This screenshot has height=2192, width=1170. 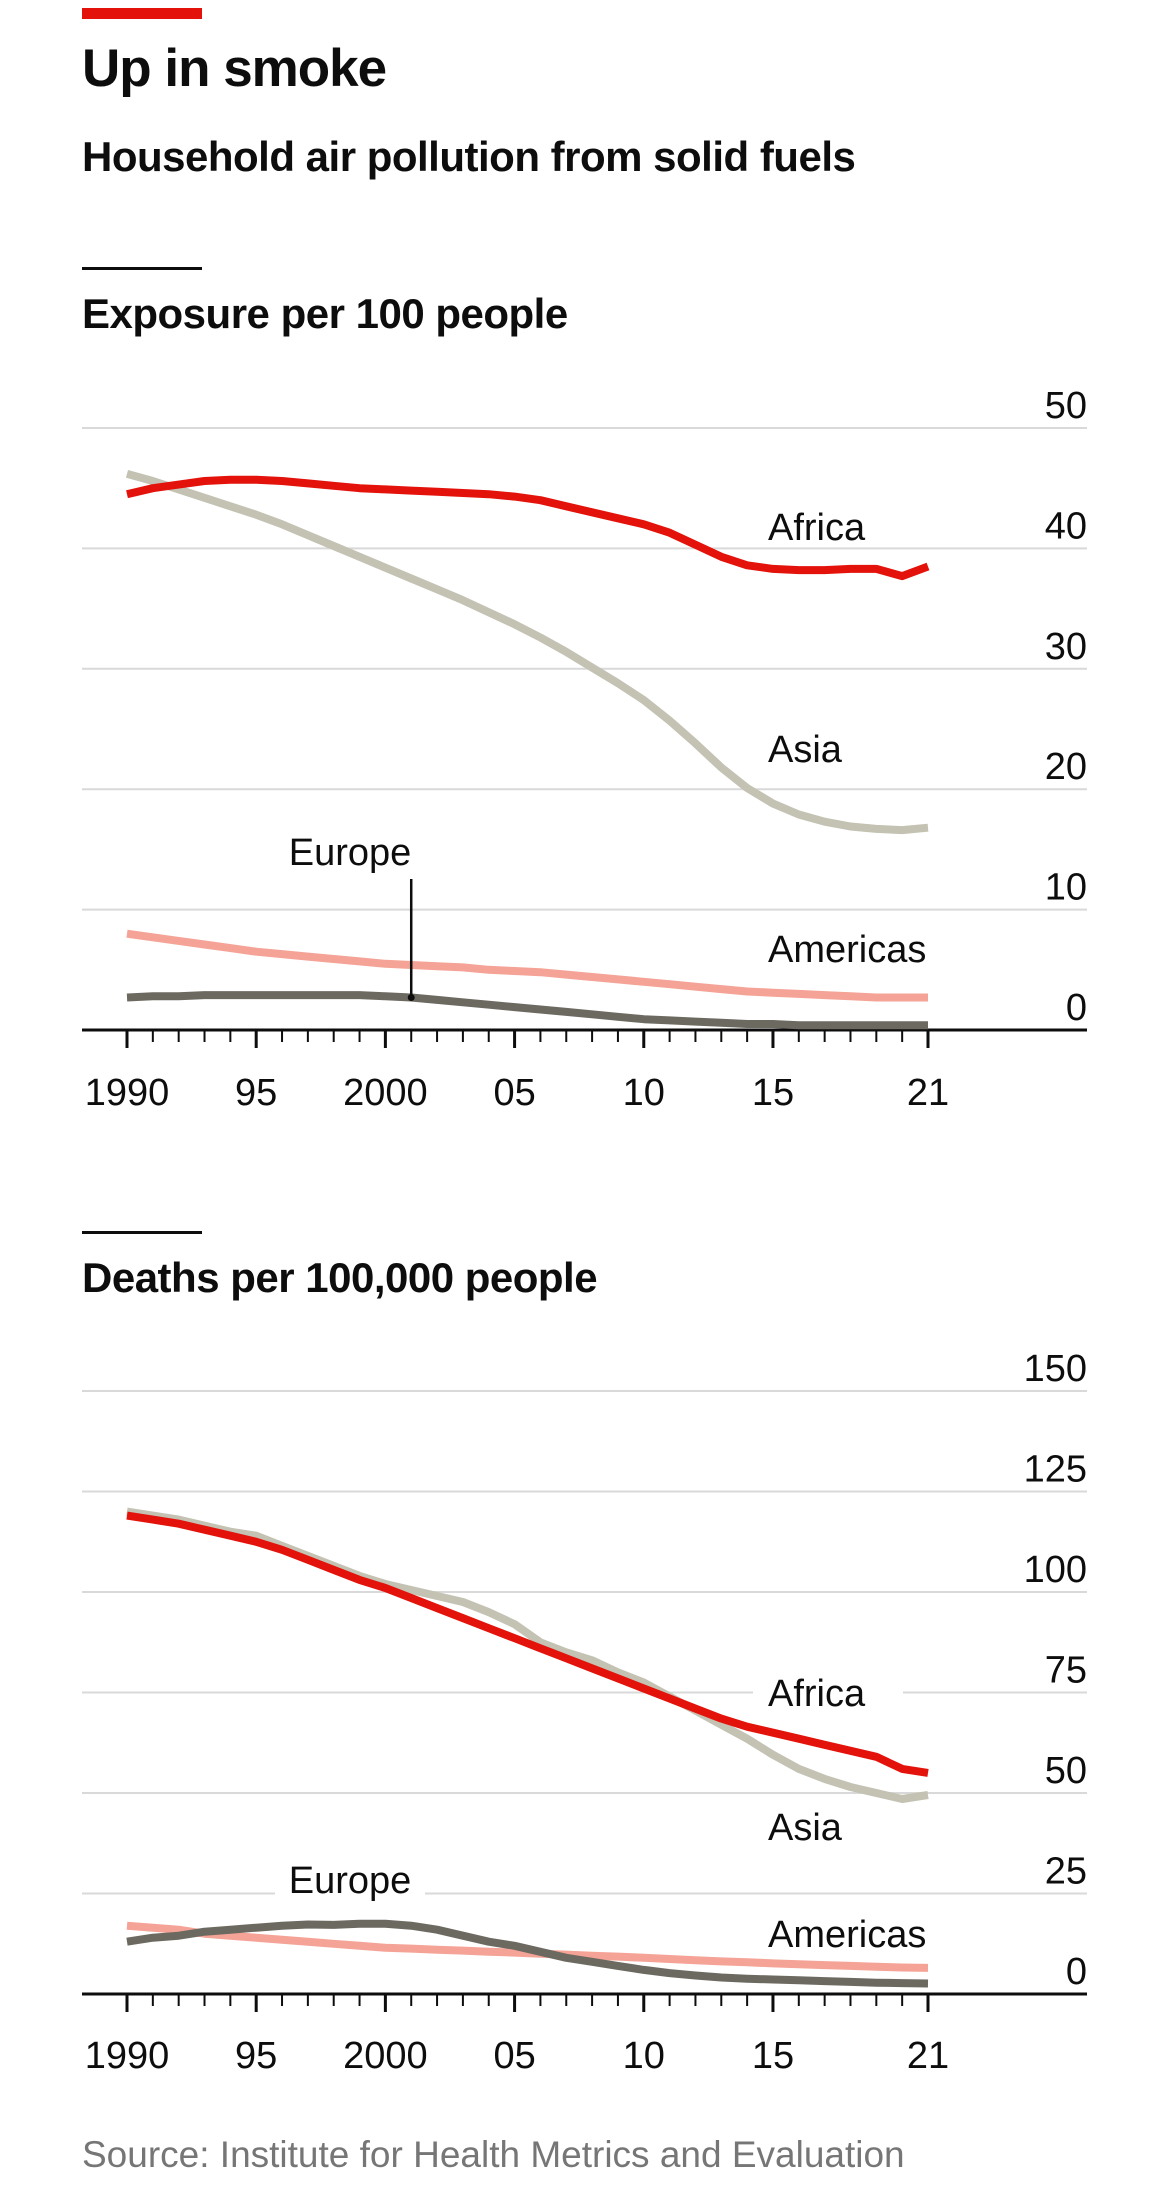 I want to click on chart-subtitle: Household air pollution from solid fuels, so click(x=469, y=156).